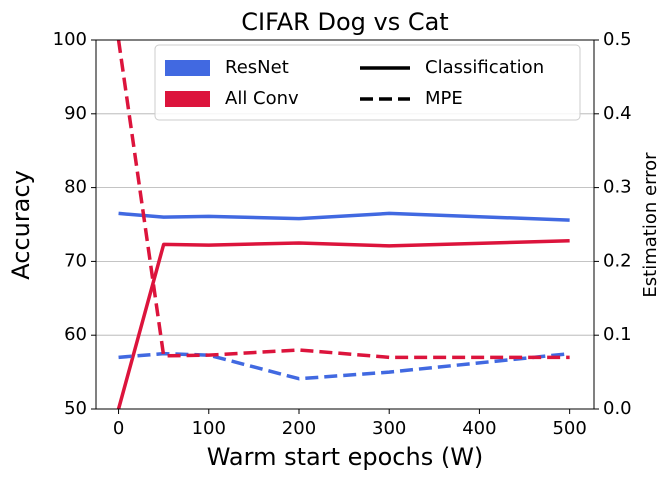  What do you see at coordinates (345, 457) in the screenshot?
I see `x-axis-label: Warm start epochs (W)` at bounding box center [345, 457].